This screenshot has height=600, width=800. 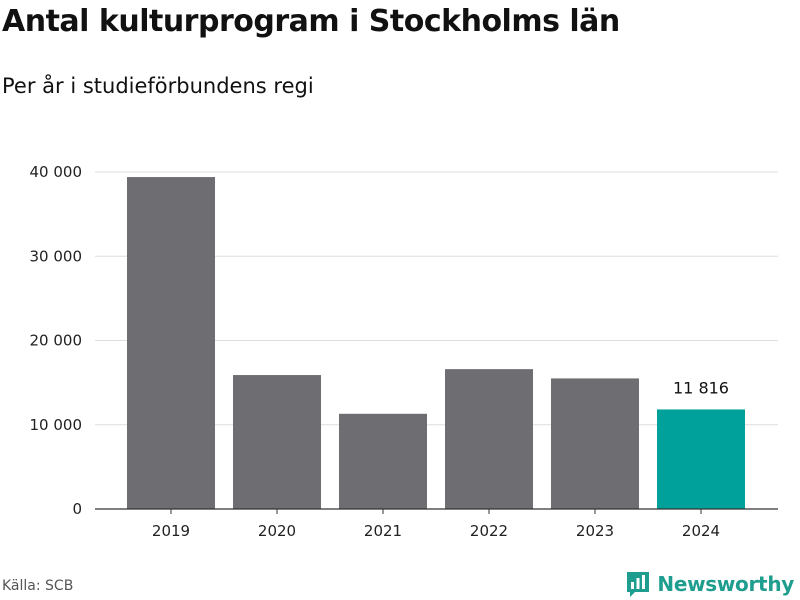 What do you see at coordinates (277, 531) in the screenshot?
I see `x-tick-label: 2020` at bounding box center [277, 531].